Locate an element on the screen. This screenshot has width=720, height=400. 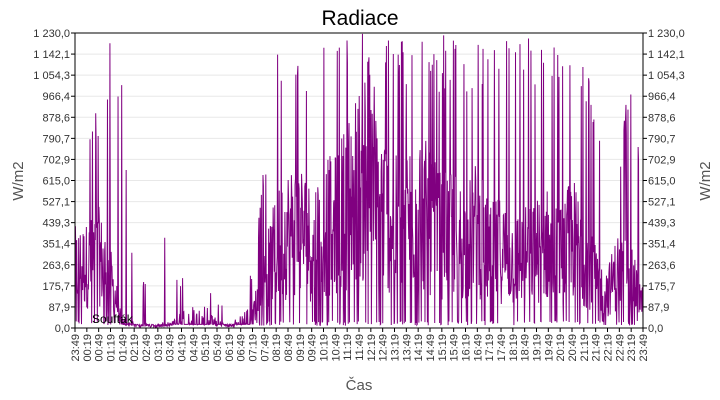
chart-title: Radiace is located at coordinates (359, 18).